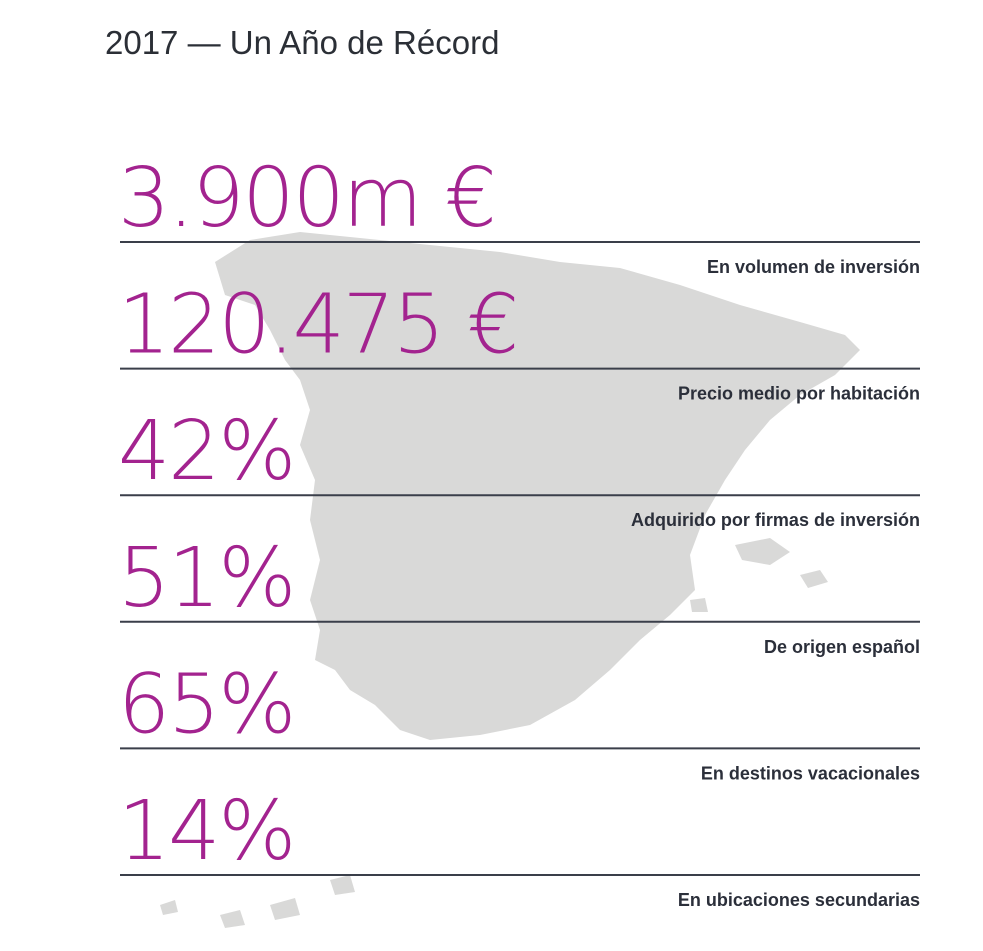  What do you see at coordinates (799, 900) in the screenshot?
I see `stat-label: En ubicaciones secundarias` at bounding box center [799, 900].